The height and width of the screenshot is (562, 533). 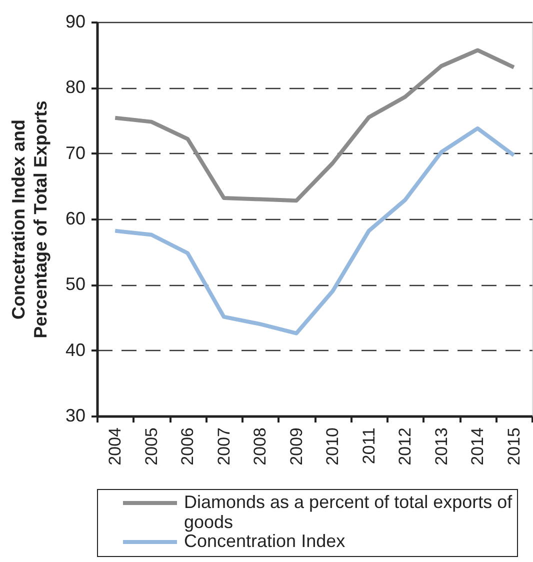 I want to click on x-tick-label: 2006, so click(x=188, y=447).